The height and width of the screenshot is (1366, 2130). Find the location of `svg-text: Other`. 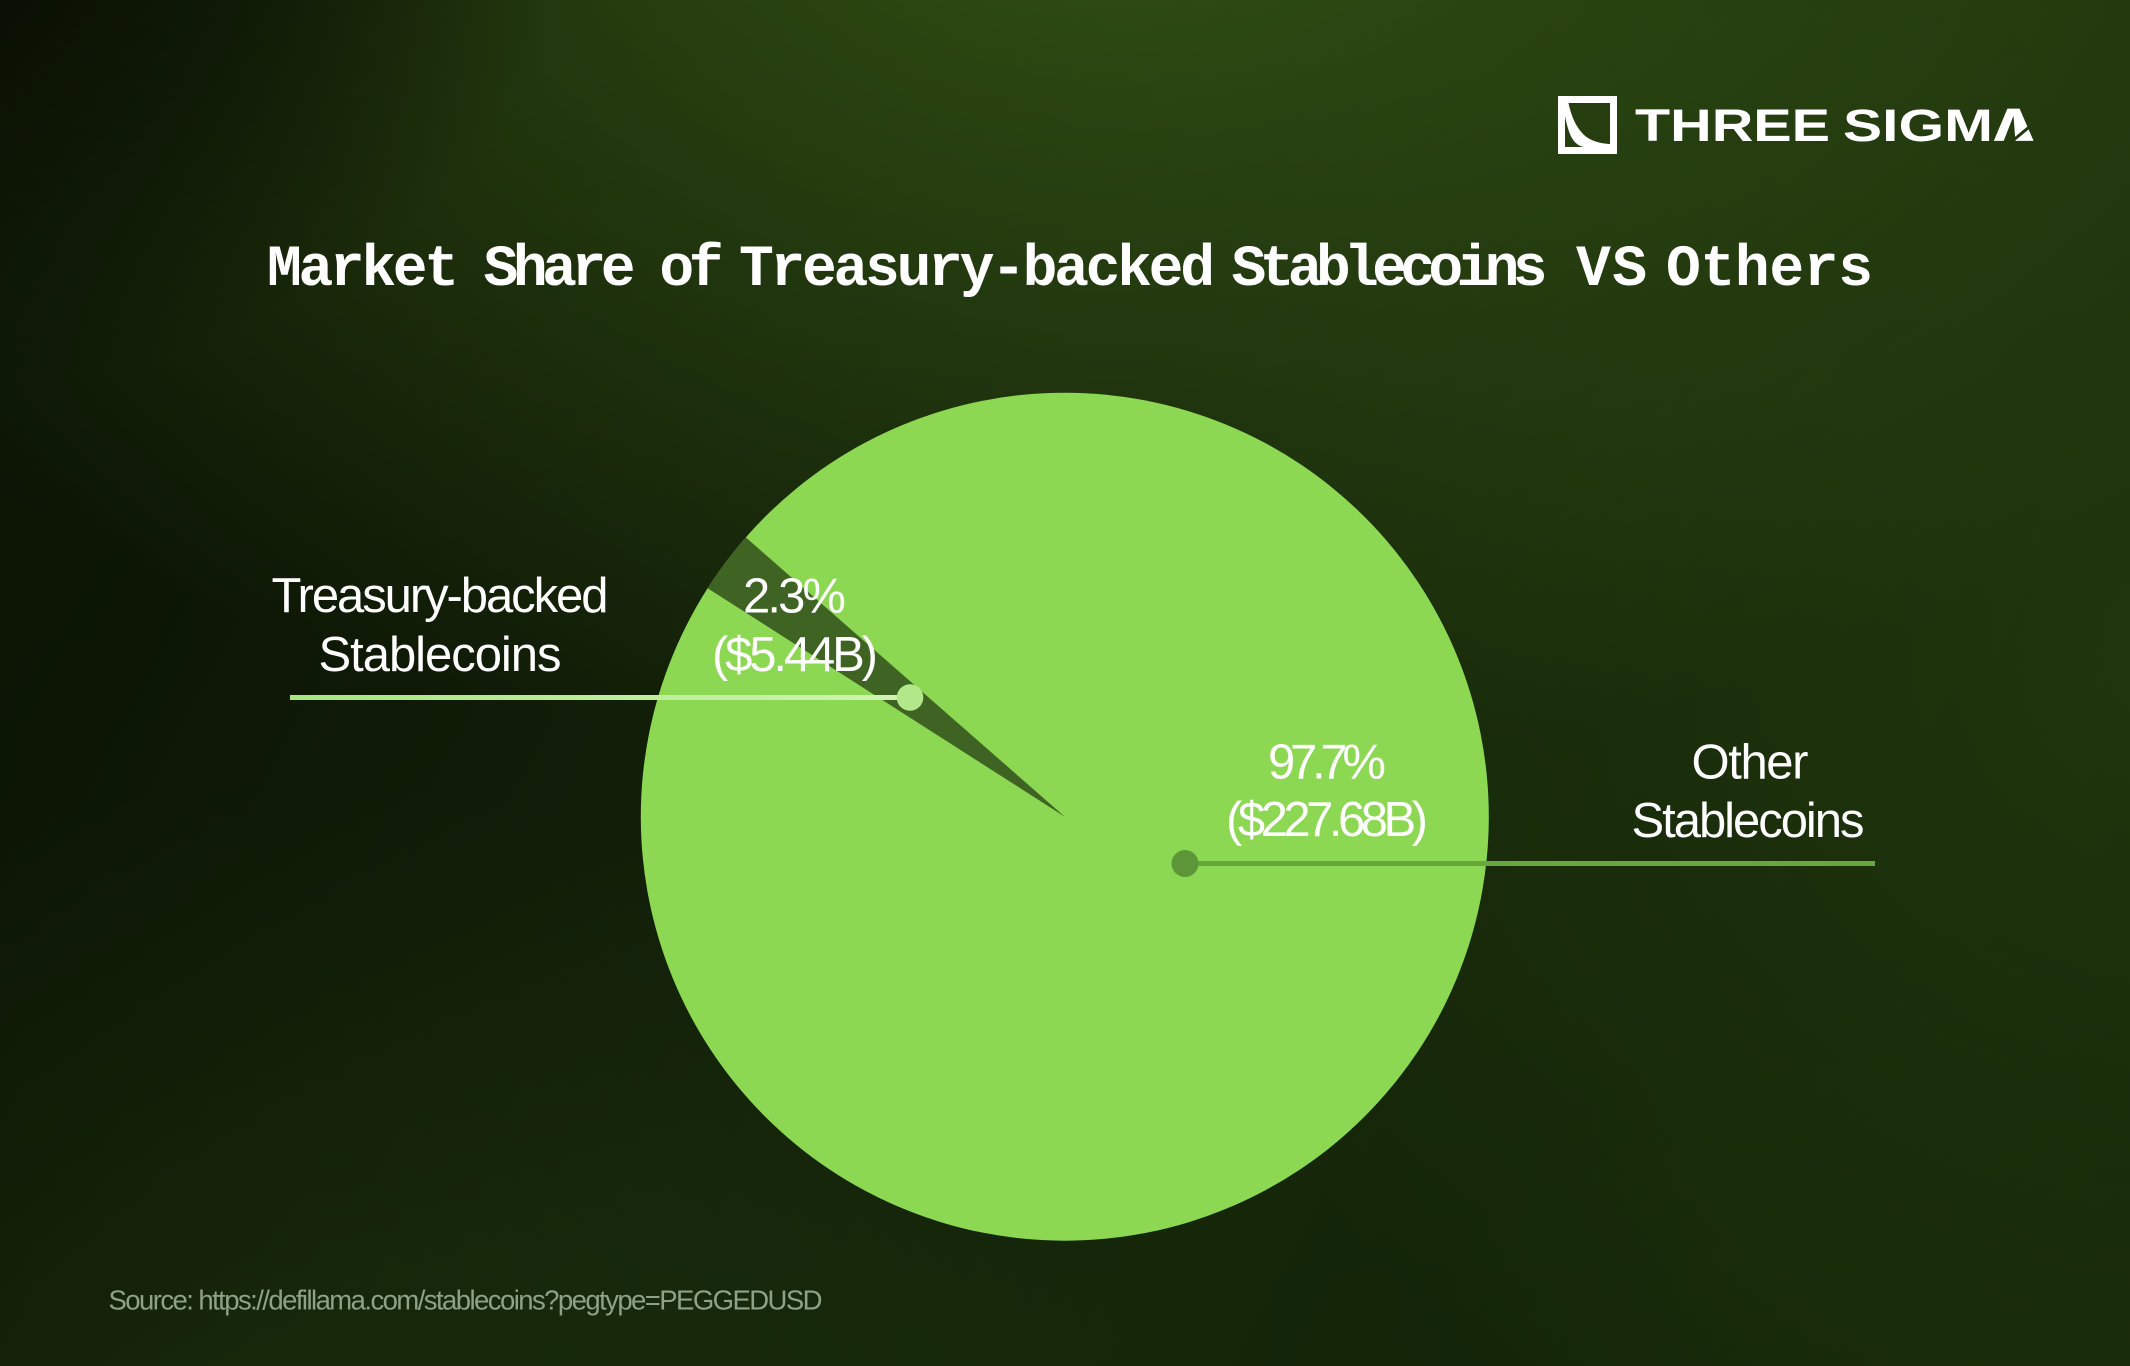

svg-text: Other is located at coordinates (1750, 762).